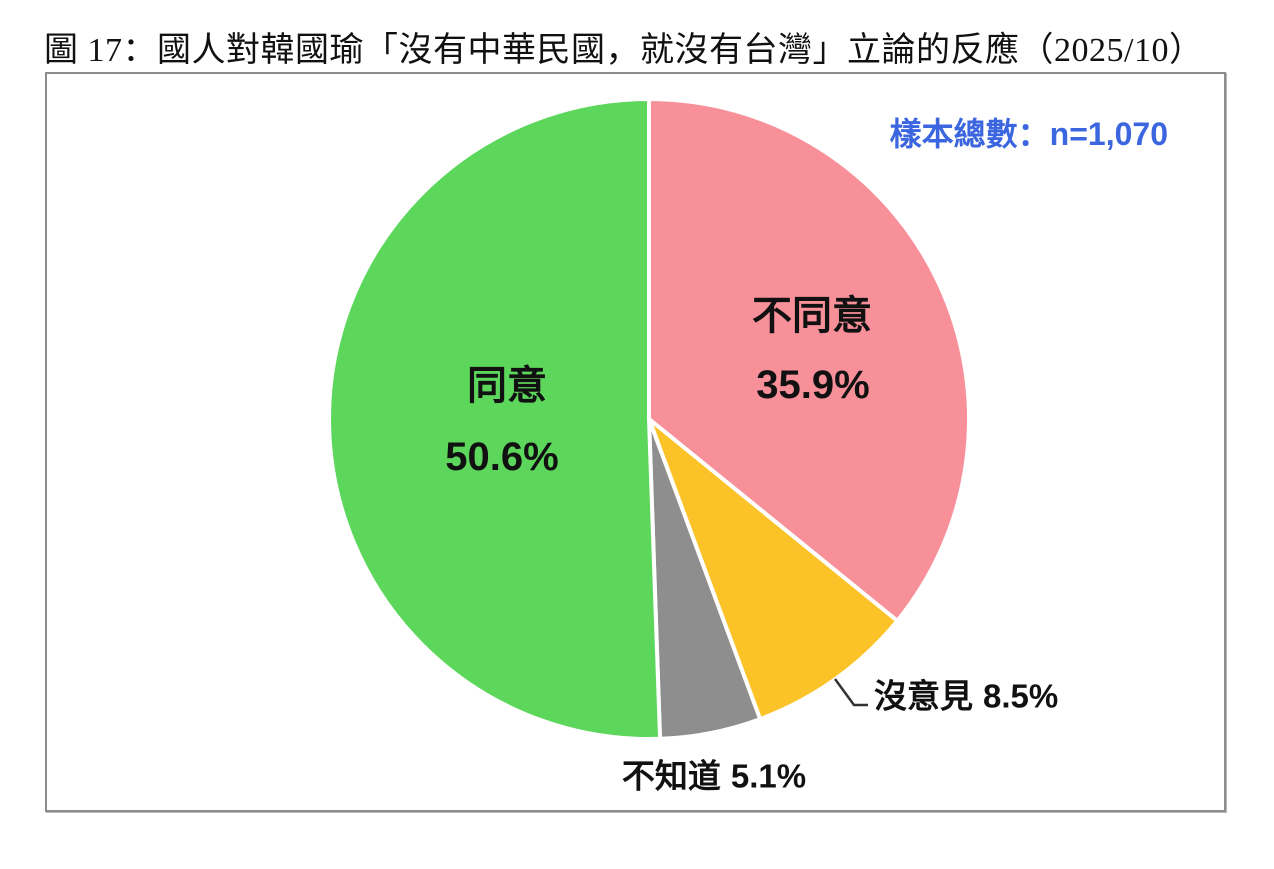 Image resolution: width=1274 pixels, height=869 pixels. I want to click on callout-leader-line, so click(850, 692).